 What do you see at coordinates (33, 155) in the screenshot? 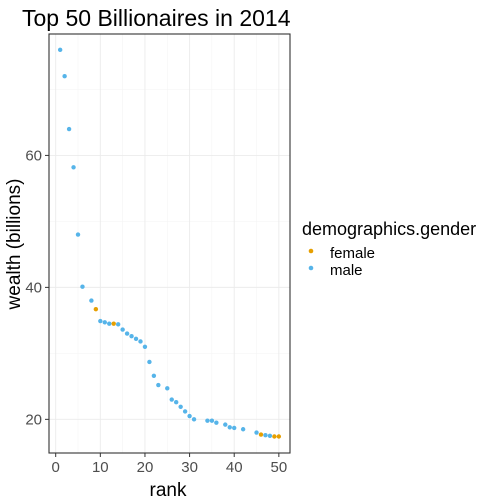
I see `y-tick-label: 60` at bounding box center [33, 155].